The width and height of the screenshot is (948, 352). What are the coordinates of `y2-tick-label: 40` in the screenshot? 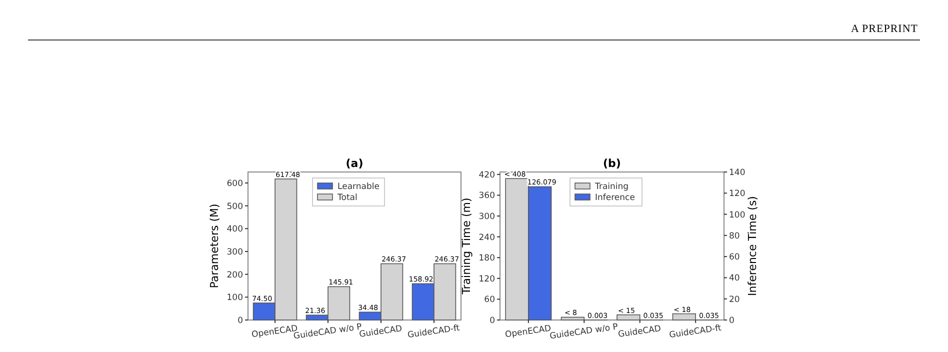 It's located at (734, 279).